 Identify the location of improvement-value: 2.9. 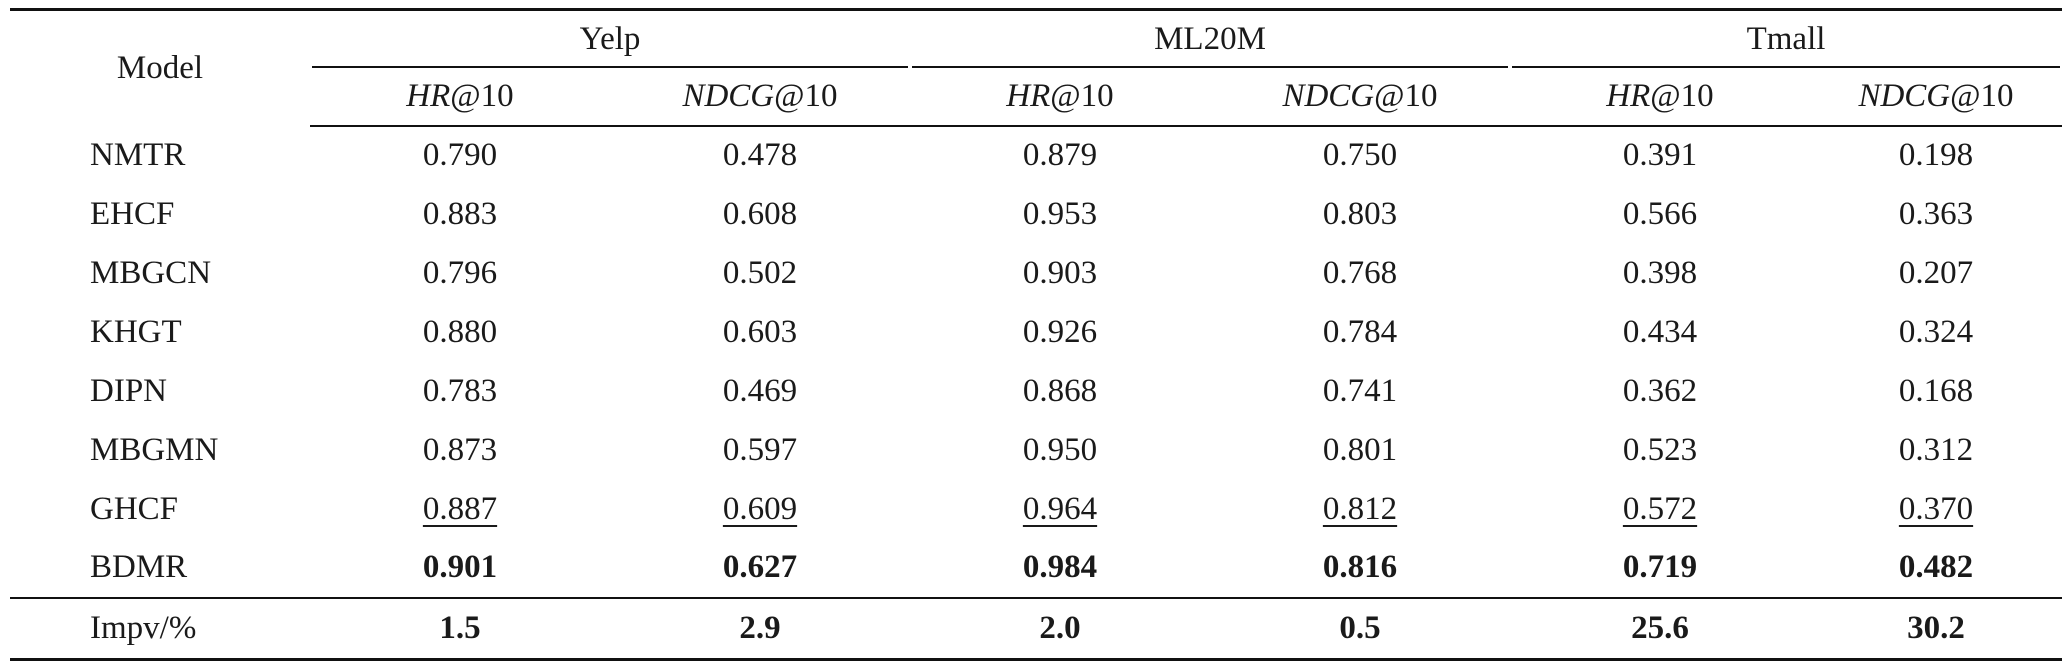
(760, 628).